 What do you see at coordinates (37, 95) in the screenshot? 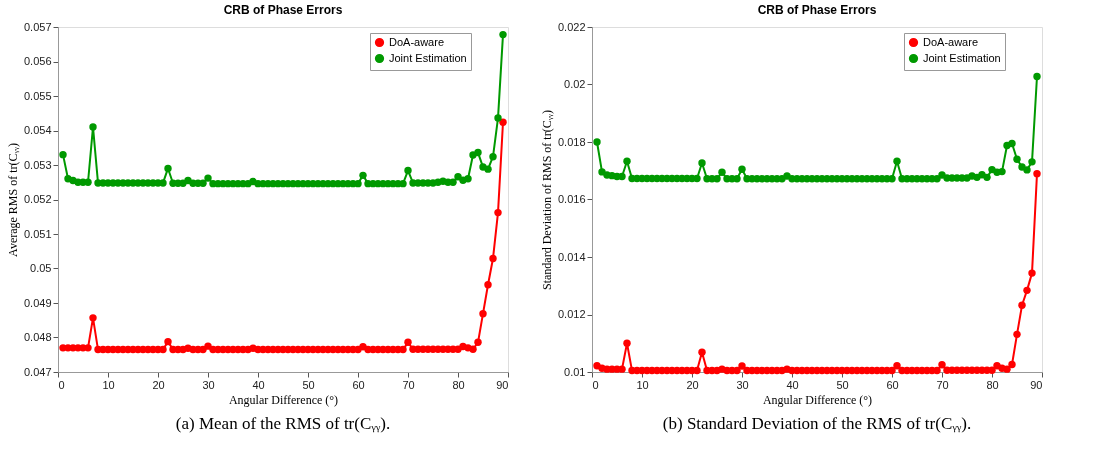
I see `y-tick-label: 0.055` at bounding box center [37, 95].